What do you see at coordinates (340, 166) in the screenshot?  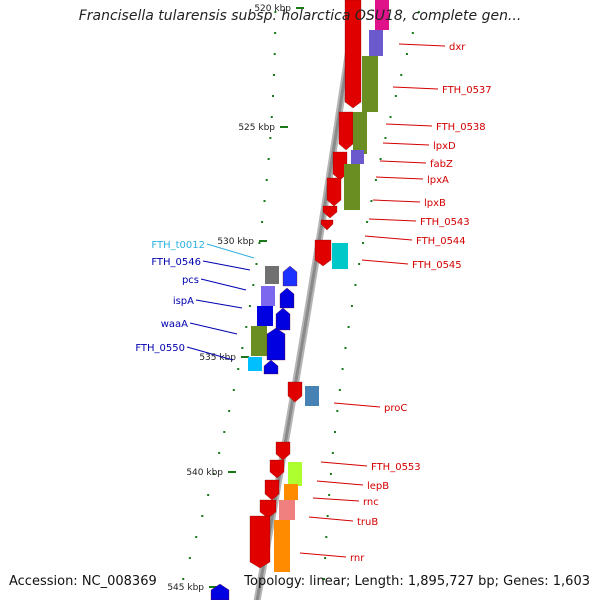 I see `gene-lpxd` at bounding box center [340, 166].